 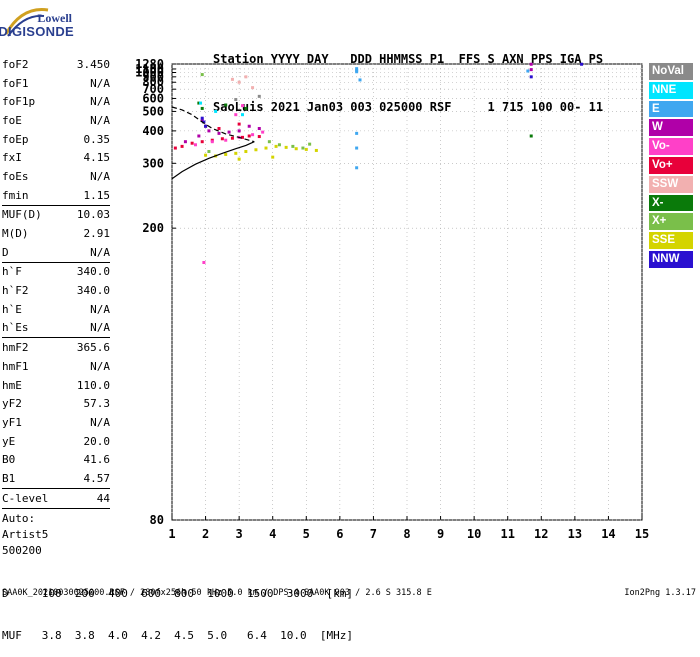 What do you see at coordinates (671, 90) in the screenshot?
I see `legend-item-nne: NNE` at bounding box center [671, 90].